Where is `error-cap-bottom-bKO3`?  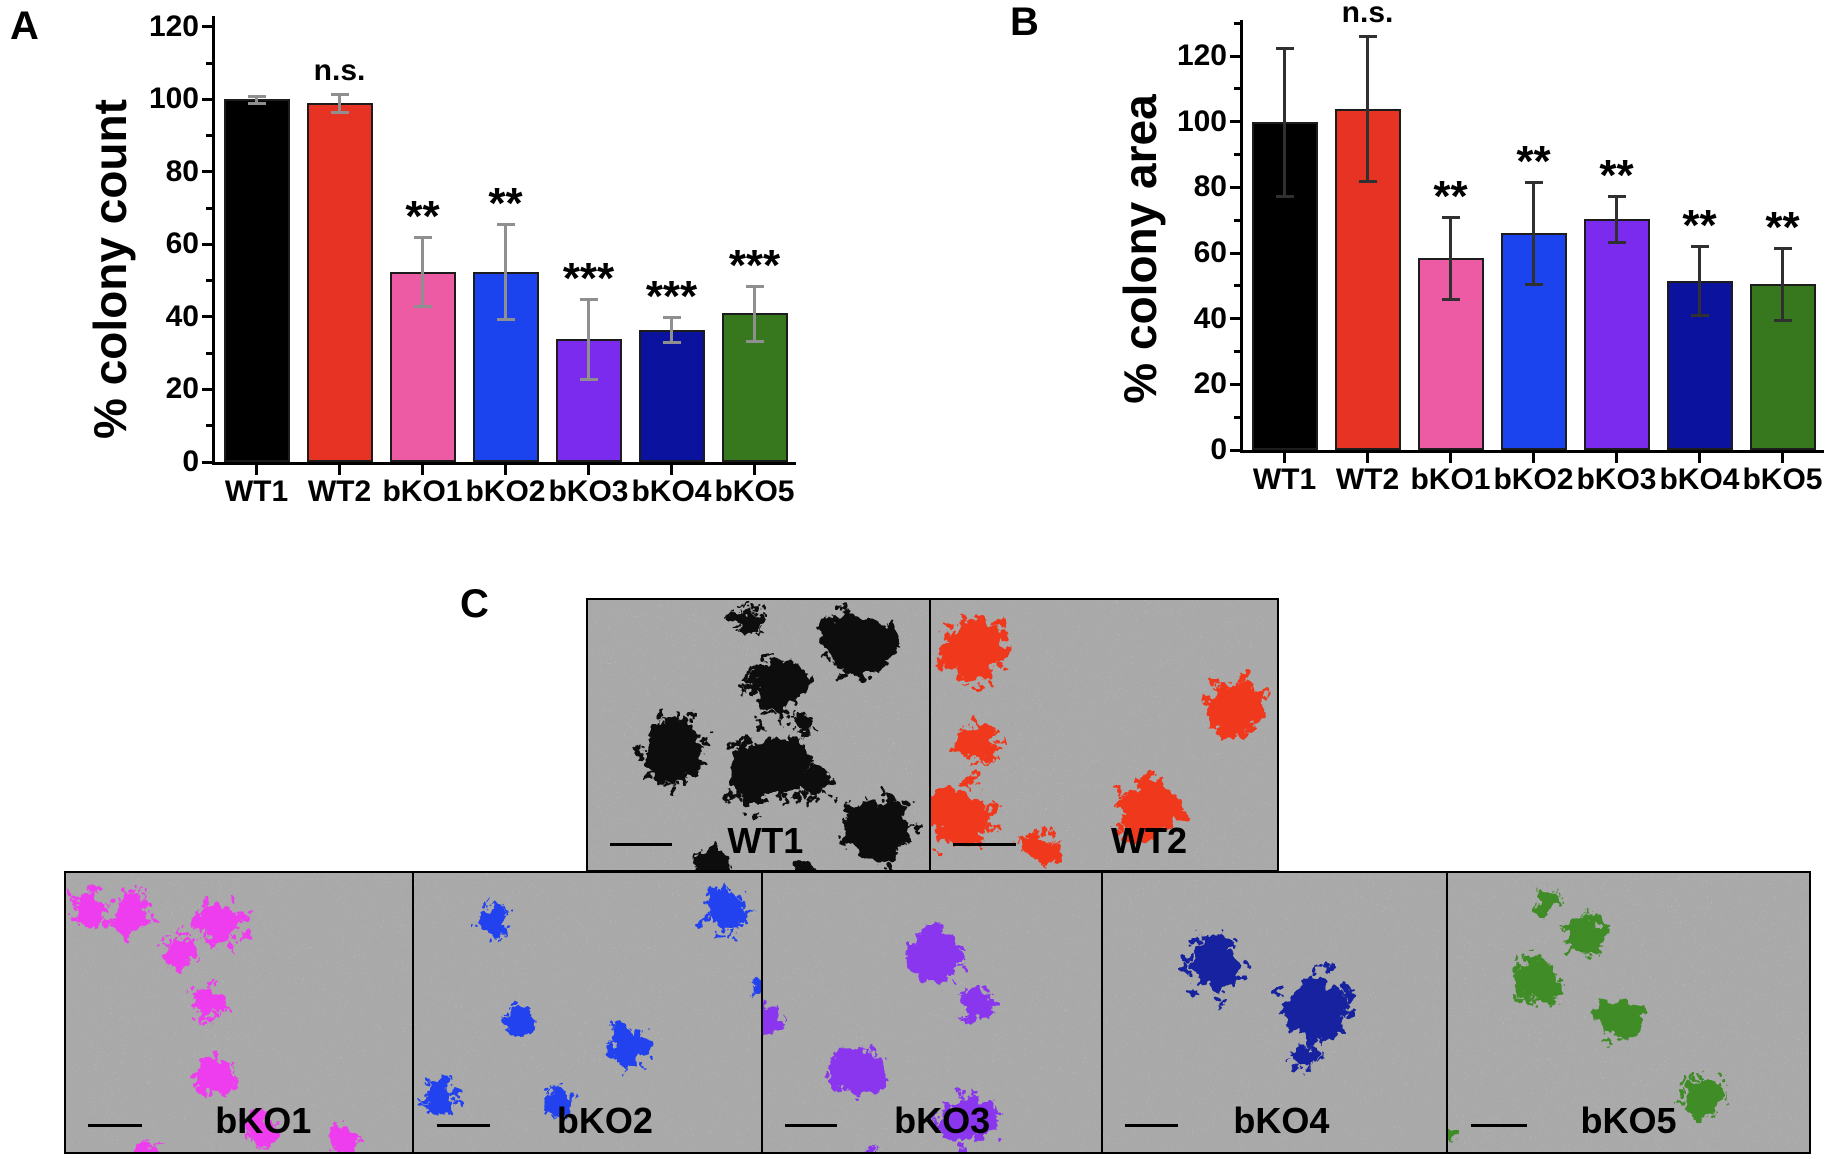 error-cap-bottom-bKO3 is located at coordinates (1616, 242).